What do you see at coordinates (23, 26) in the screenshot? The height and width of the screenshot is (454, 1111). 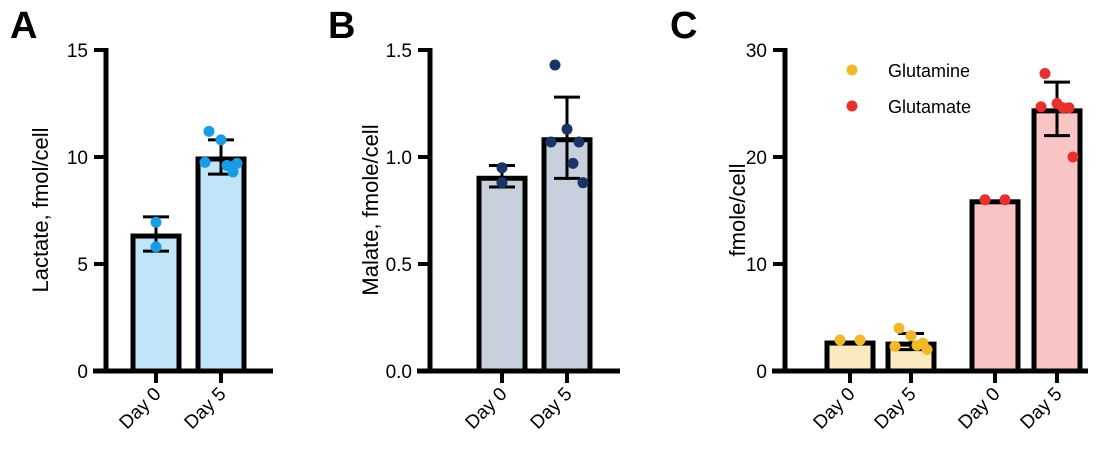 I see `panel-letter: A` at bounding box center [23, 26].